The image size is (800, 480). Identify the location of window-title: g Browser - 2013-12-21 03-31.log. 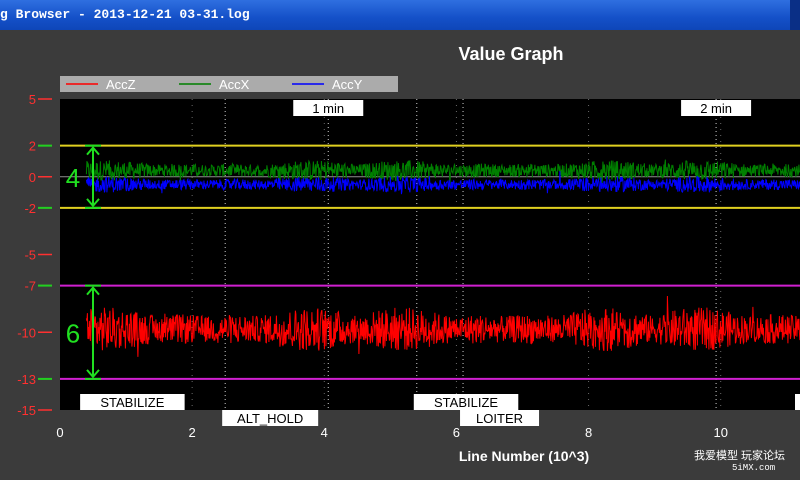
(125, 14).